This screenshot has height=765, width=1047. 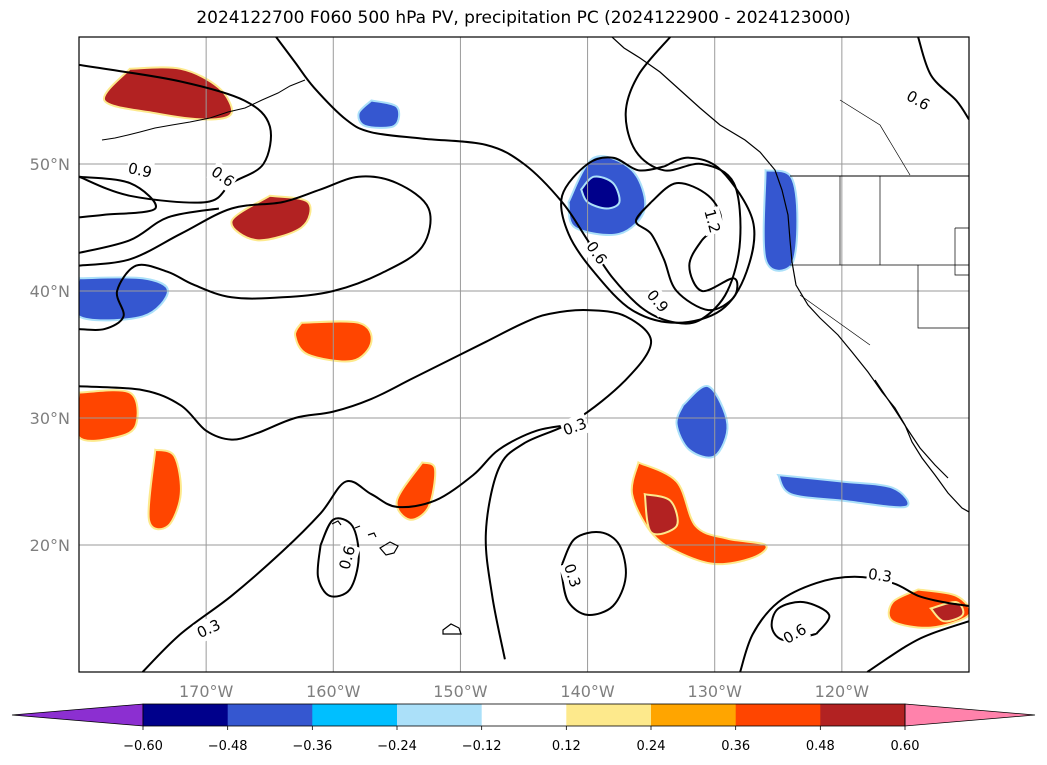 What do you see at coordinates (735, 746) in the screenshot?
I see `colorbar-tick-label: 0.36` at bounding box center [735, 746].